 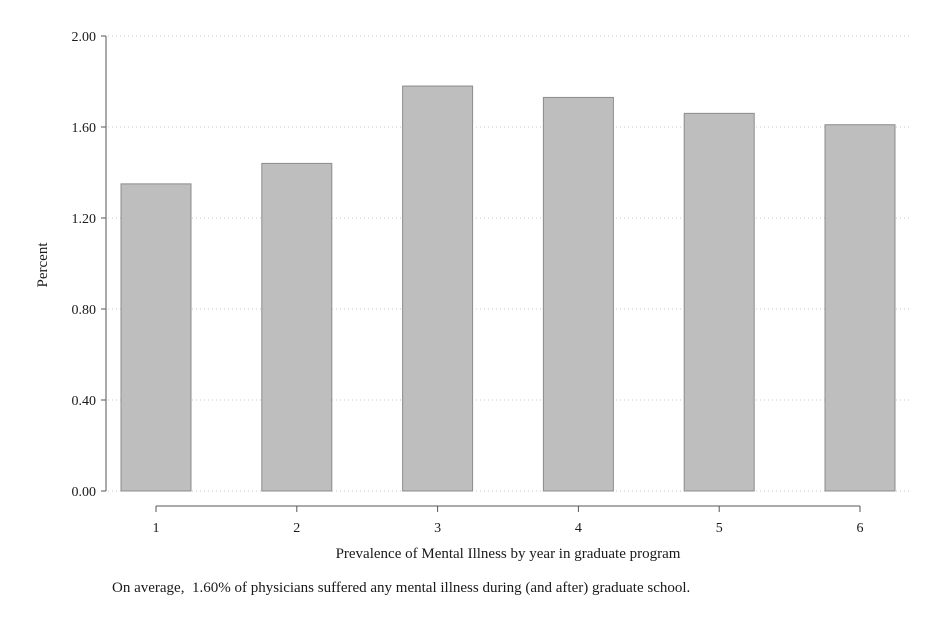 What do you see at coordinates (84, 128) in the screenshot?
I see `y-tick-label: 1.60` at bounding box center [84, 128].